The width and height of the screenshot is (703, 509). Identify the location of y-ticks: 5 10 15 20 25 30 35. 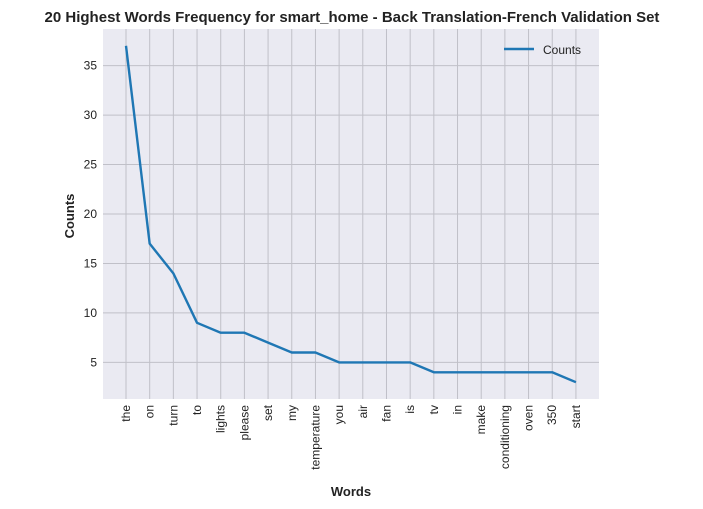
(91, 214).